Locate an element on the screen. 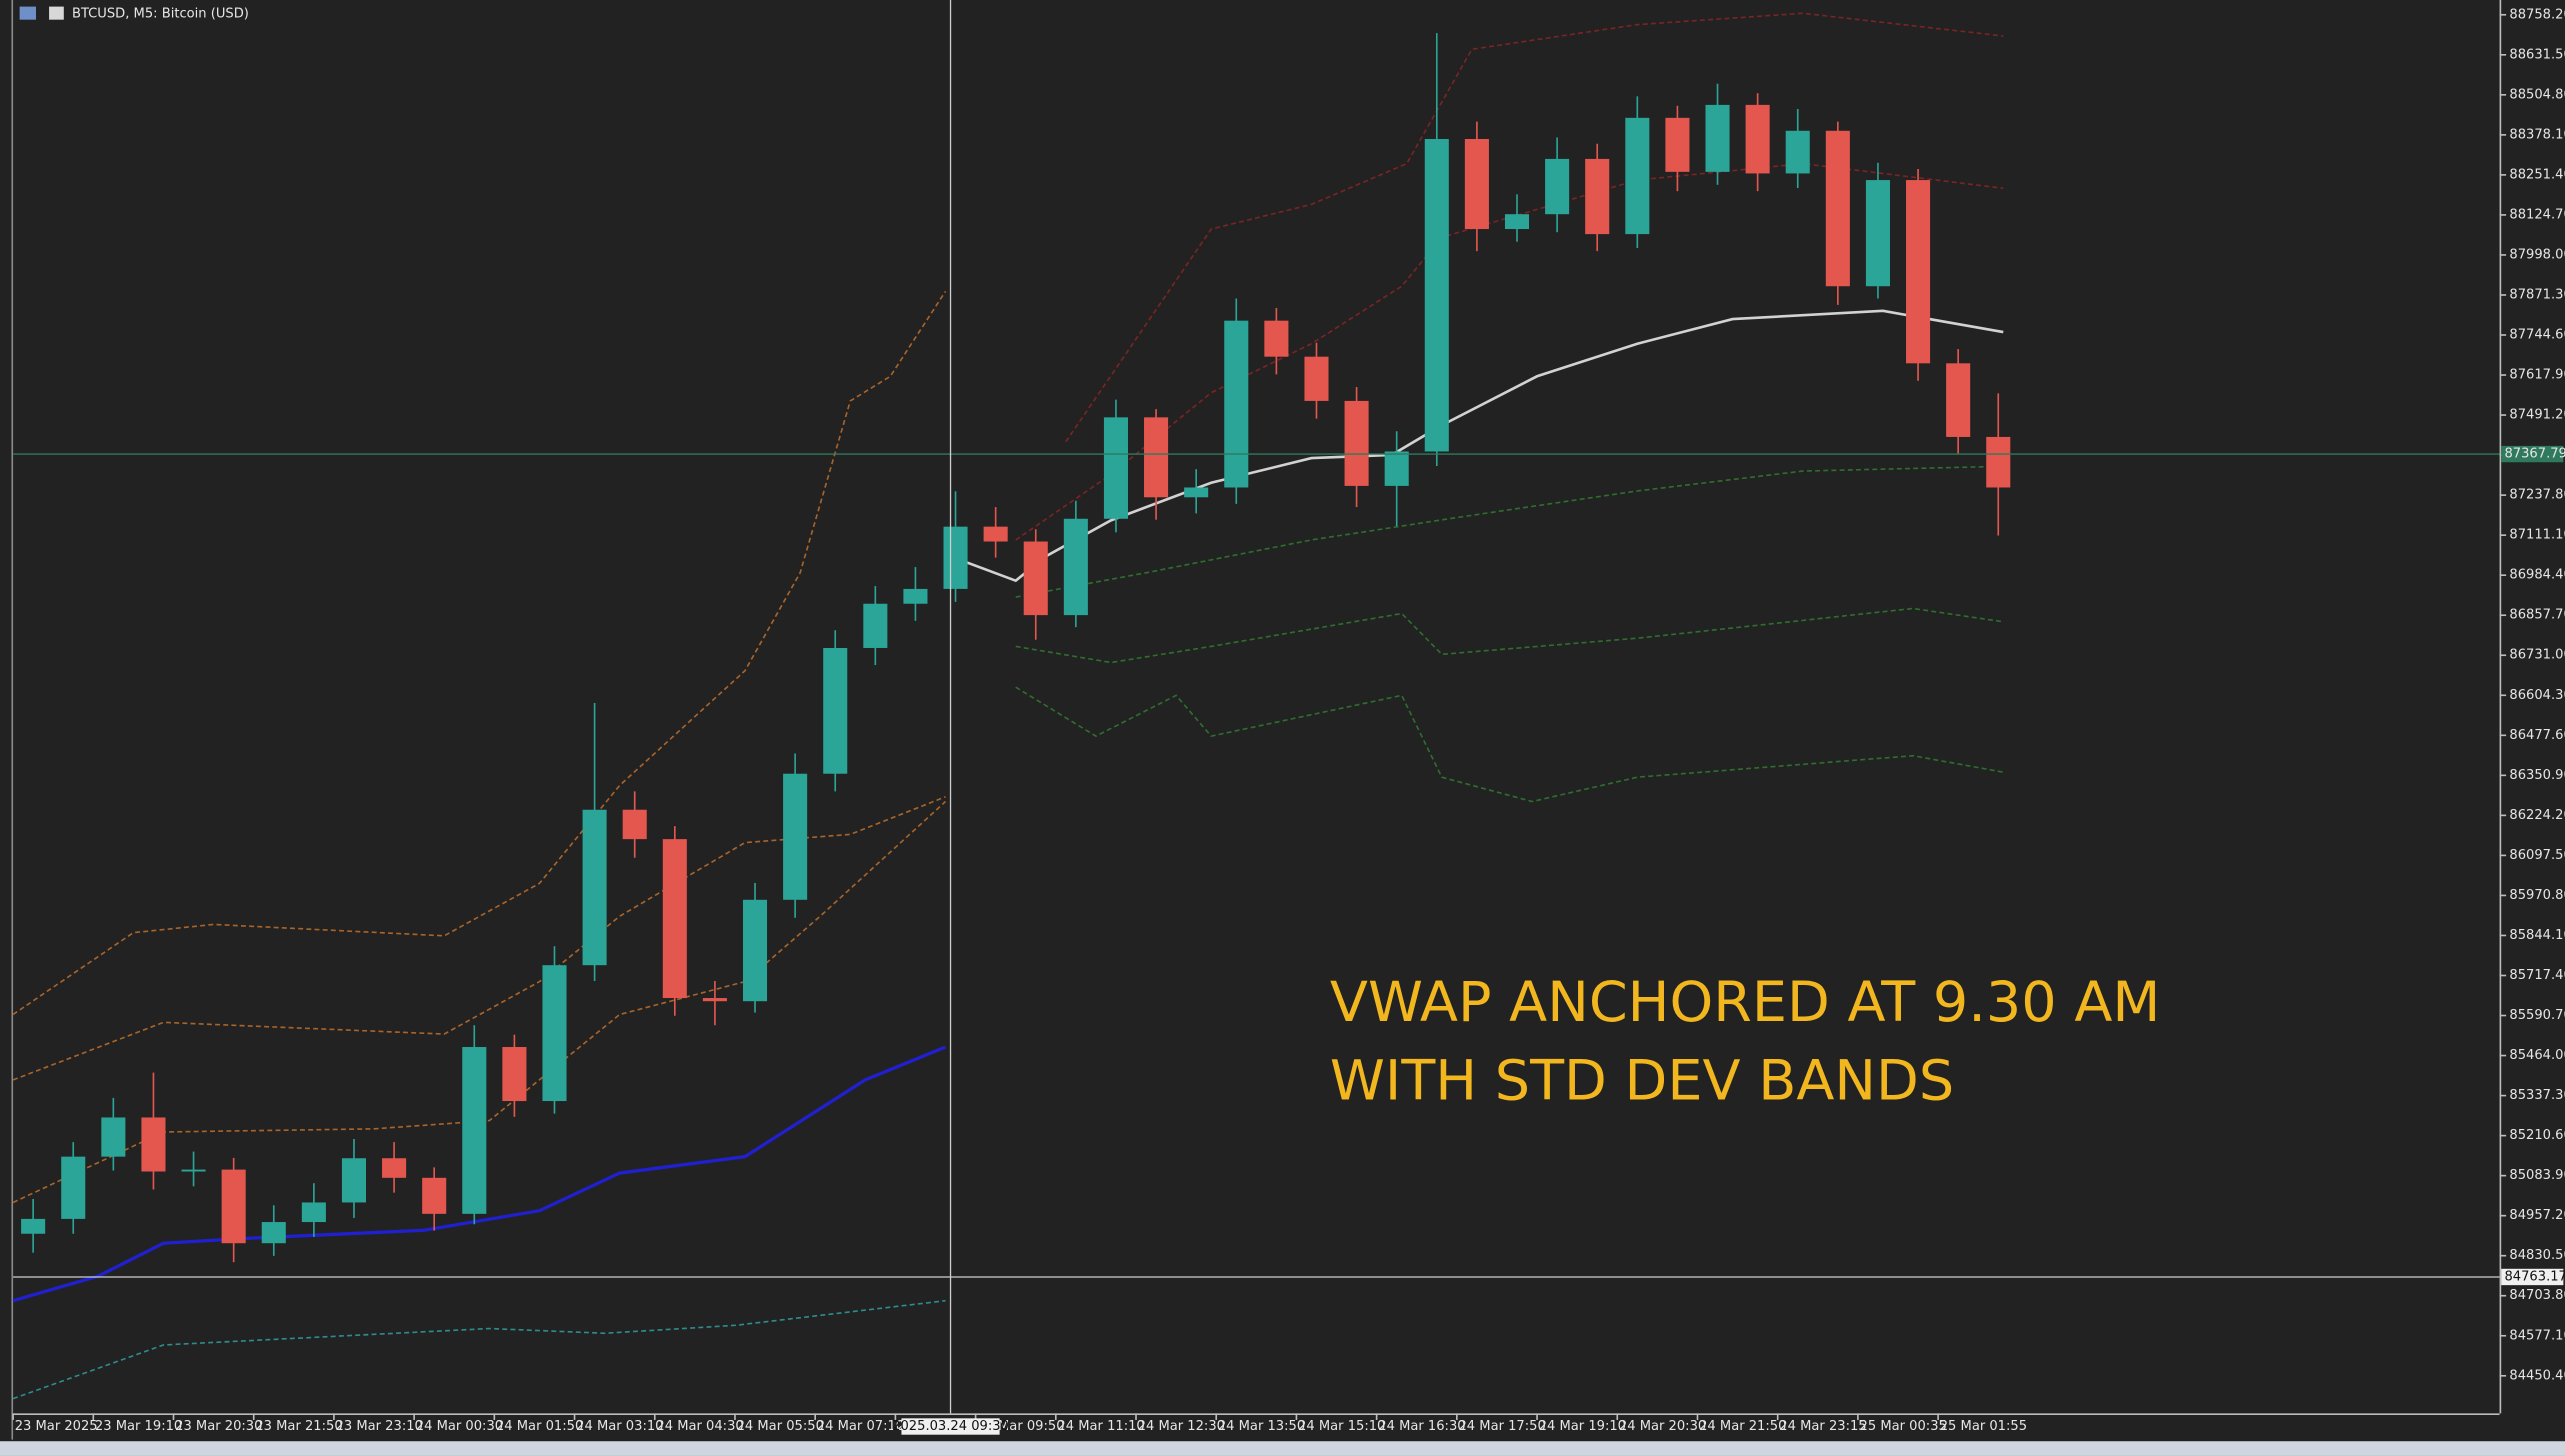  y-tick-label: 87491.20 is located at coordinates (2537, 415).